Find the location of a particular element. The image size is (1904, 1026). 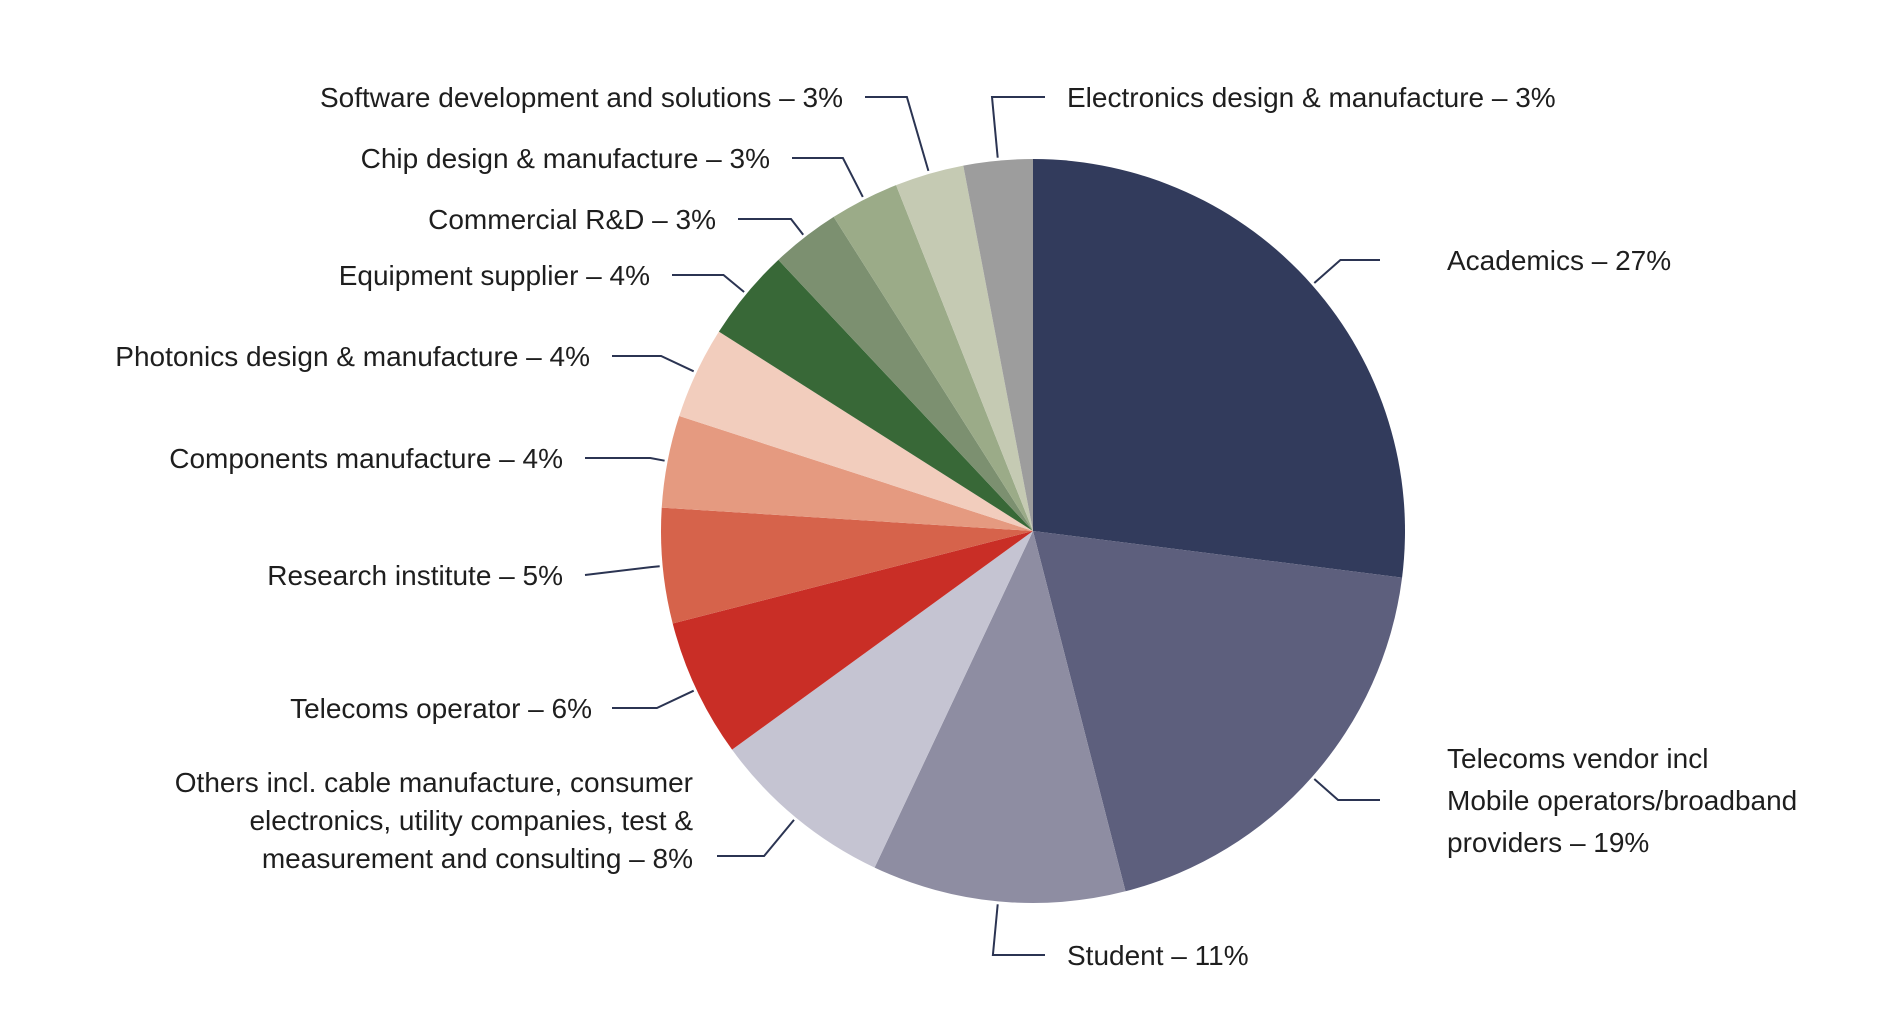

slice-label-12: Software development and solutions – 3% is located at coordinates (581, 97).